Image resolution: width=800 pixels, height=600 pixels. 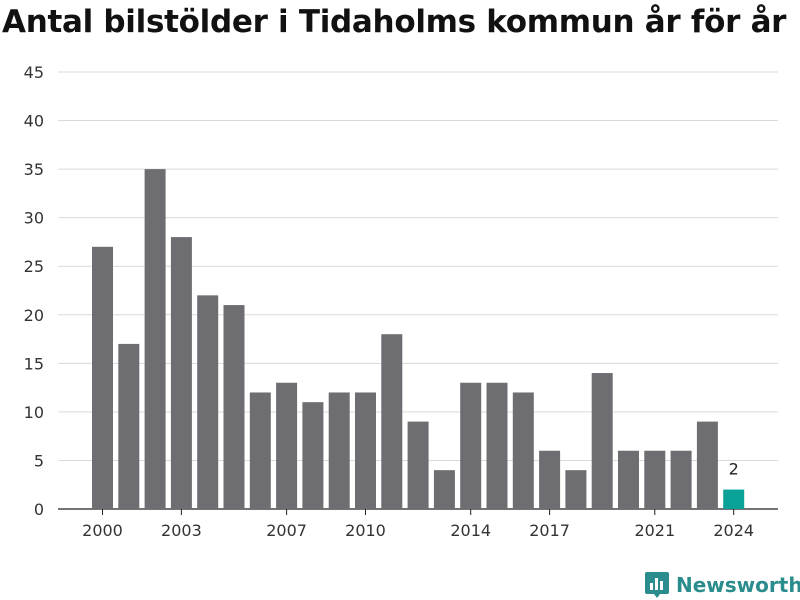 What do you see at coordinates (738, 585) in the screenshot?
I see `brand-name: Newsworthy` at bounding box center [738, 585].